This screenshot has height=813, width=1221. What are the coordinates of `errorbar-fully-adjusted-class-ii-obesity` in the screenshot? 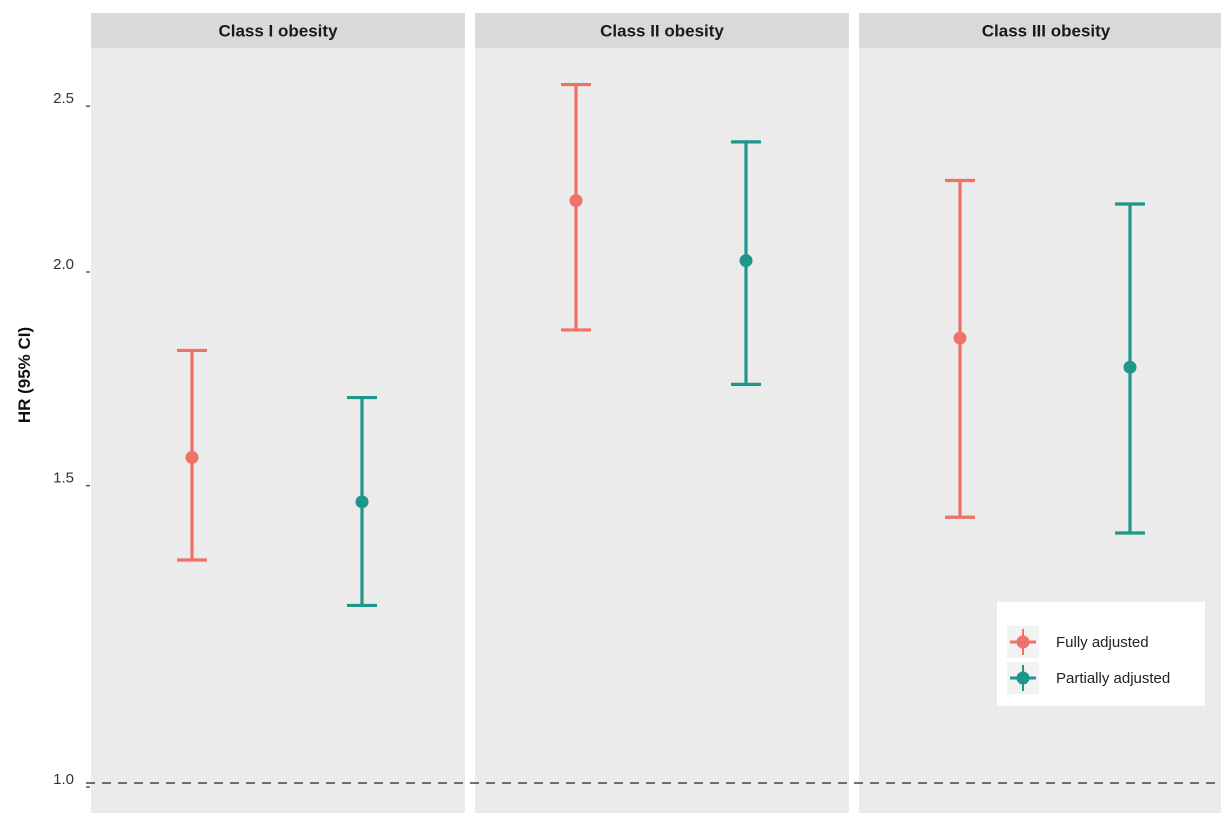 It's located at (576, 207).